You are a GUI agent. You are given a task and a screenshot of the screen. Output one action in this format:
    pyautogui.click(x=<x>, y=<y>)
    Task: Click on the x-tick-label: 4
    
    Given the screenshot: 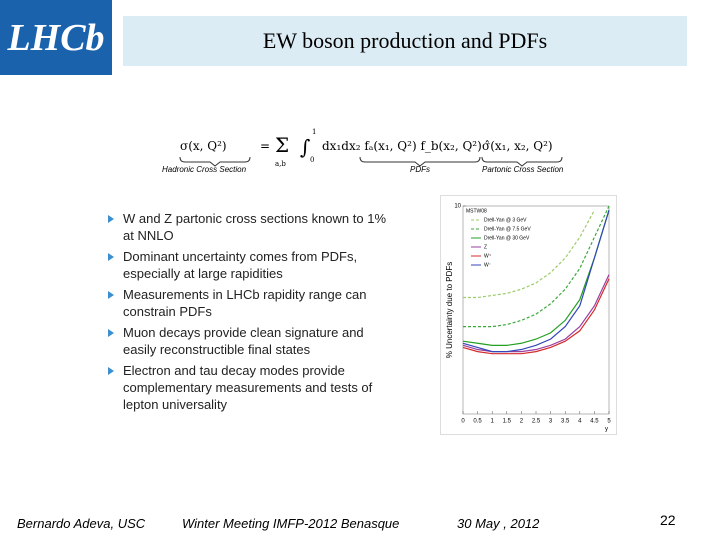 What is the action you would take?
    pyautogui.click(x=580, y=422)
    